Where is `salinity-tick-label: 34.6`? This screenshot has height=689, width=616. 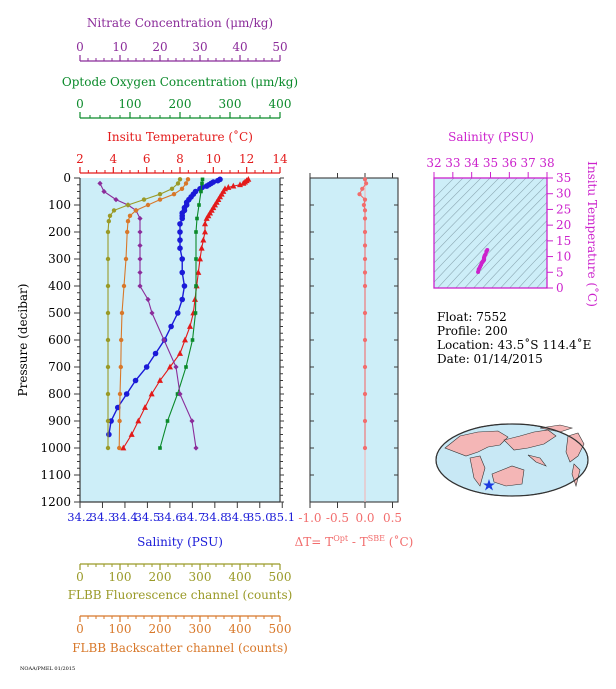
salinity-tick-label: 34.6 is located at coordinates (170, 517).